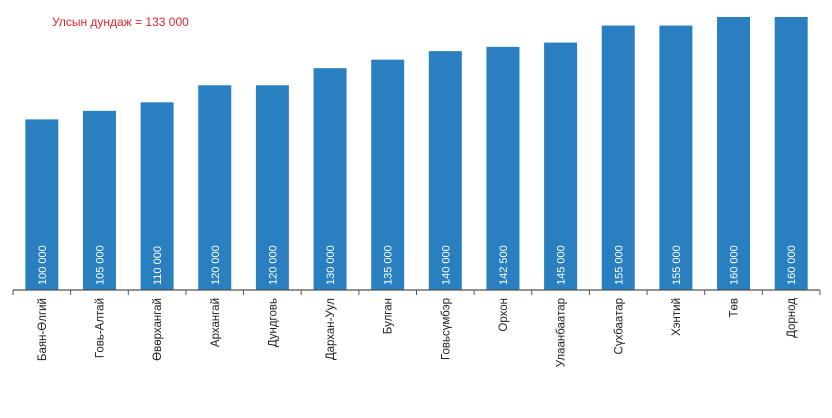 This screenshot has height=418, width=832. What do you see at coordinates (43, 329) in the screenshot?
I see `category-label-1: Баян-Өлгий` at bounding box center [43, 329].